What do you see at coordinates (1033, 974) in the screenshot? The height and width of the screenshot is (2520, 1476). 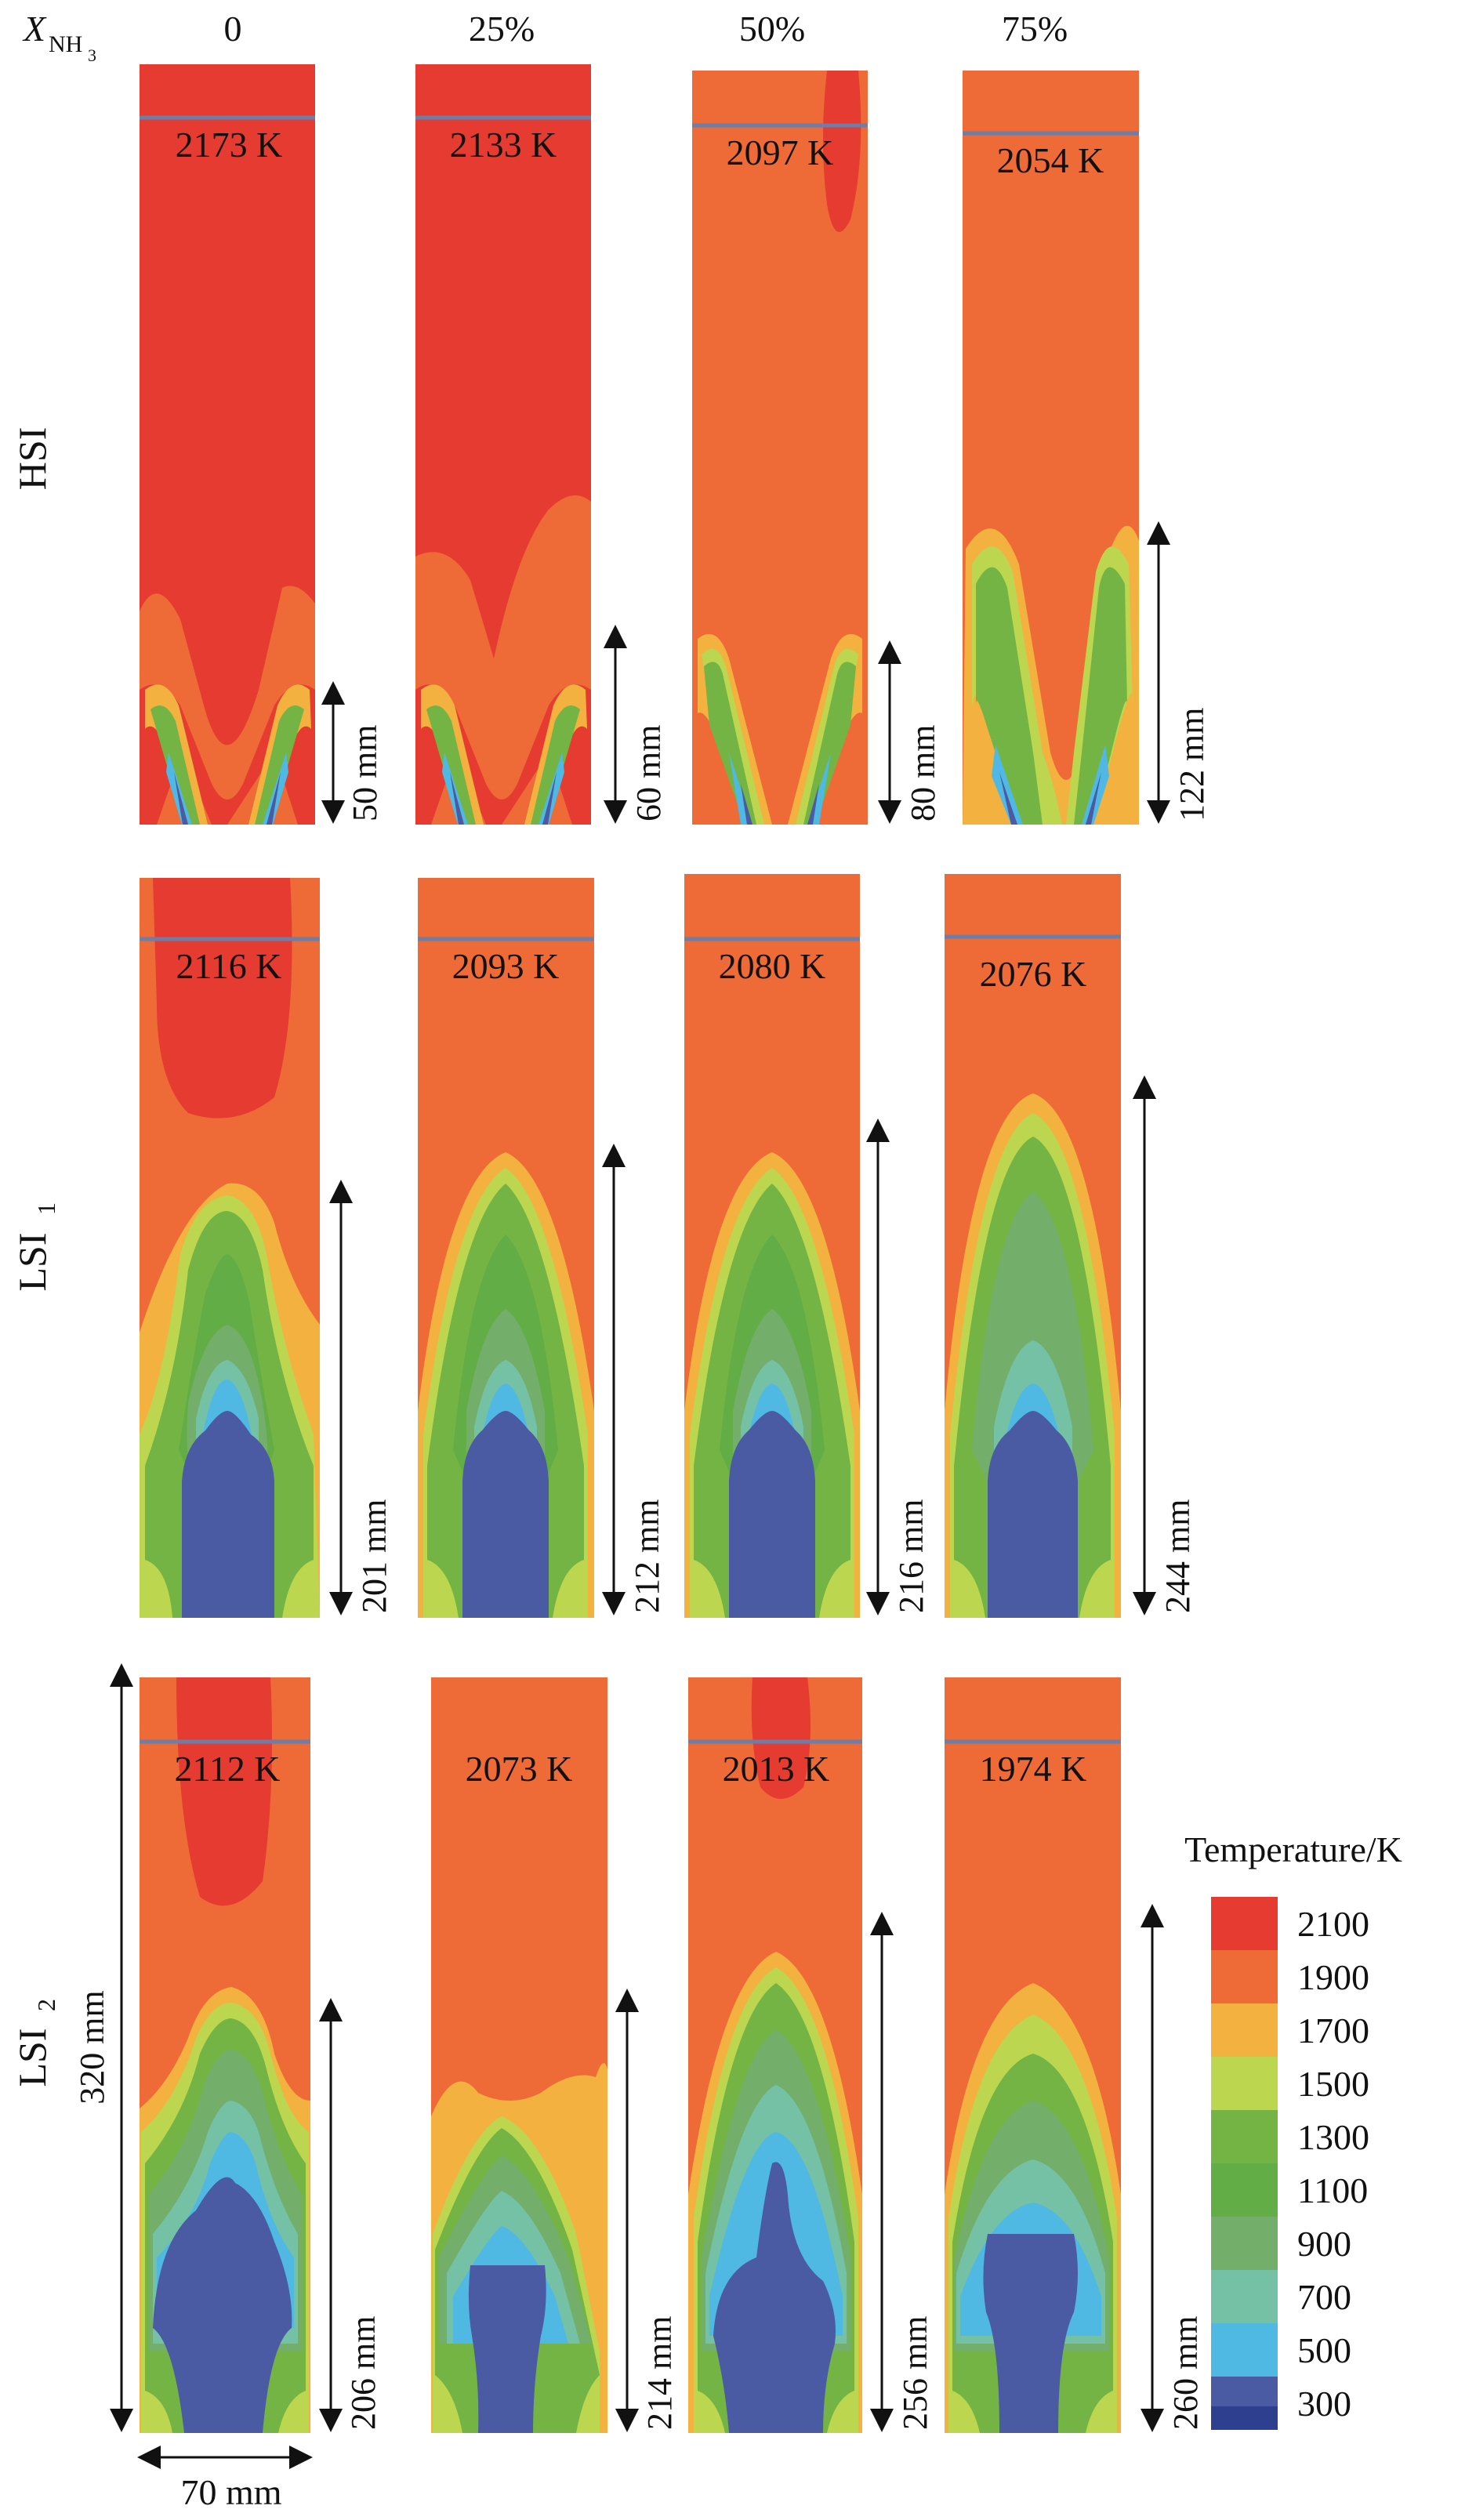 I see `peak-temperature-label: 2076 K` at bounding box center [1033, 974].